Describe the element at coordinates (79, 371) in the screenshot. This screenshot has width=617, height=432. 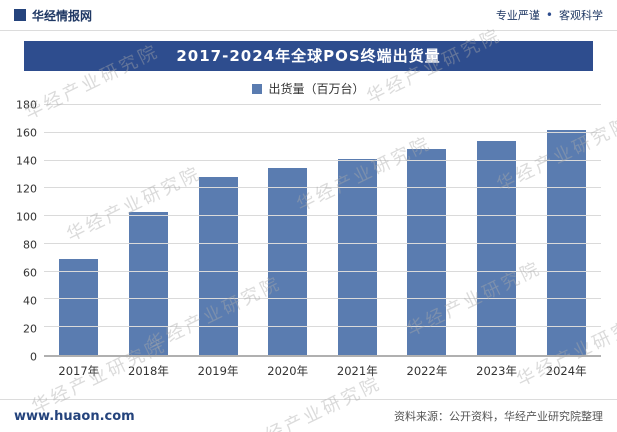
I see `x-tick-label: 2017年` at that location.